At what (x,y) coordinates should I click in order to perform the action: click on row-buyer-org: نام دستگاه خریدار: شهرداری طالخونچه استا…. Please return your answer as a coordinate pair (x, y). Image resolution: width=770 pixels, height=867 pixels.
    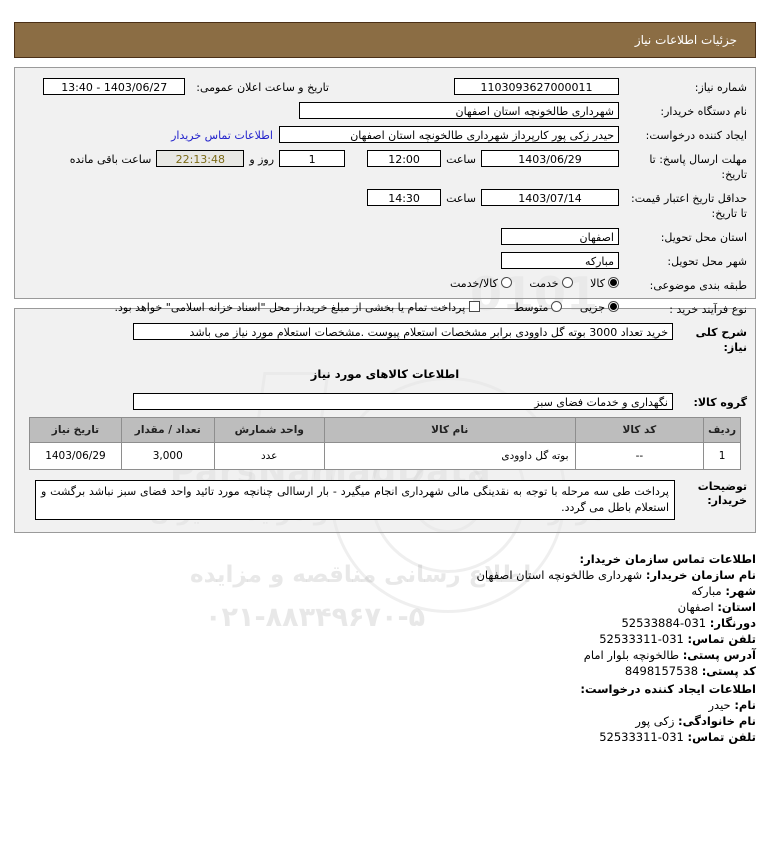
    Looking at the image, I should click on (385, 110).